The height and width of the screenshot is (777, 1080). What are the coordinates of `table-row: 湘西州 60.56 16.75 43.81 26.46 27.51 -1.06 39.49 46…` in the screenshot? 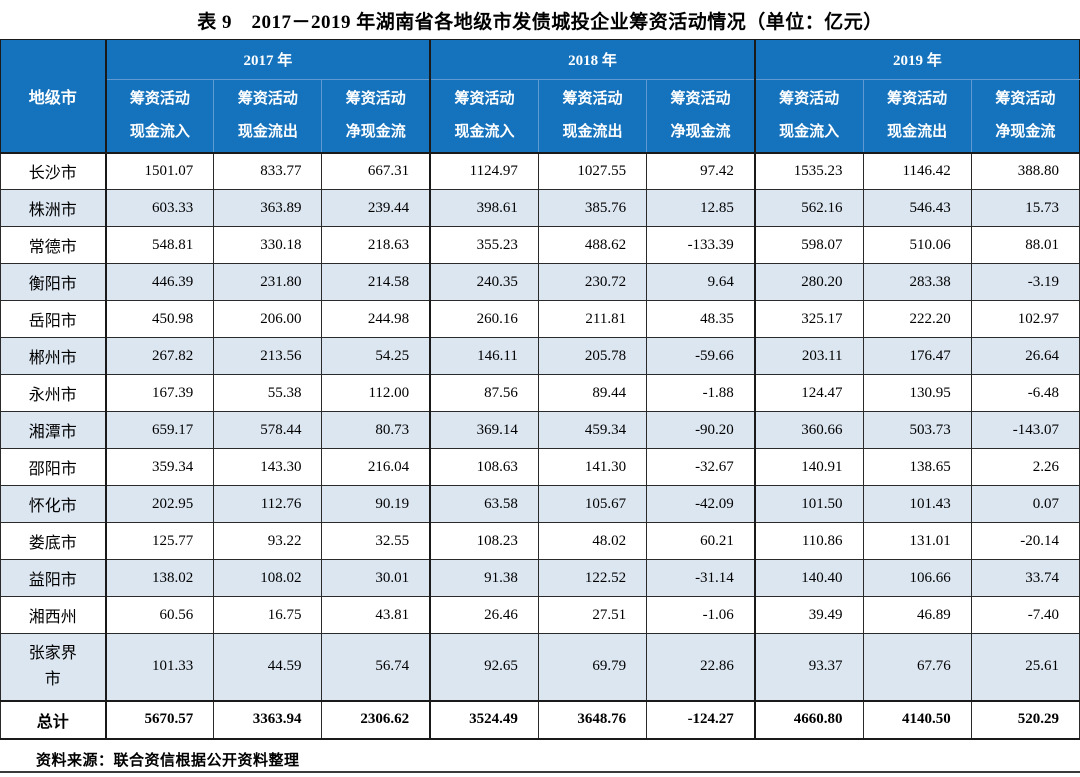 It's located at (540, 615).